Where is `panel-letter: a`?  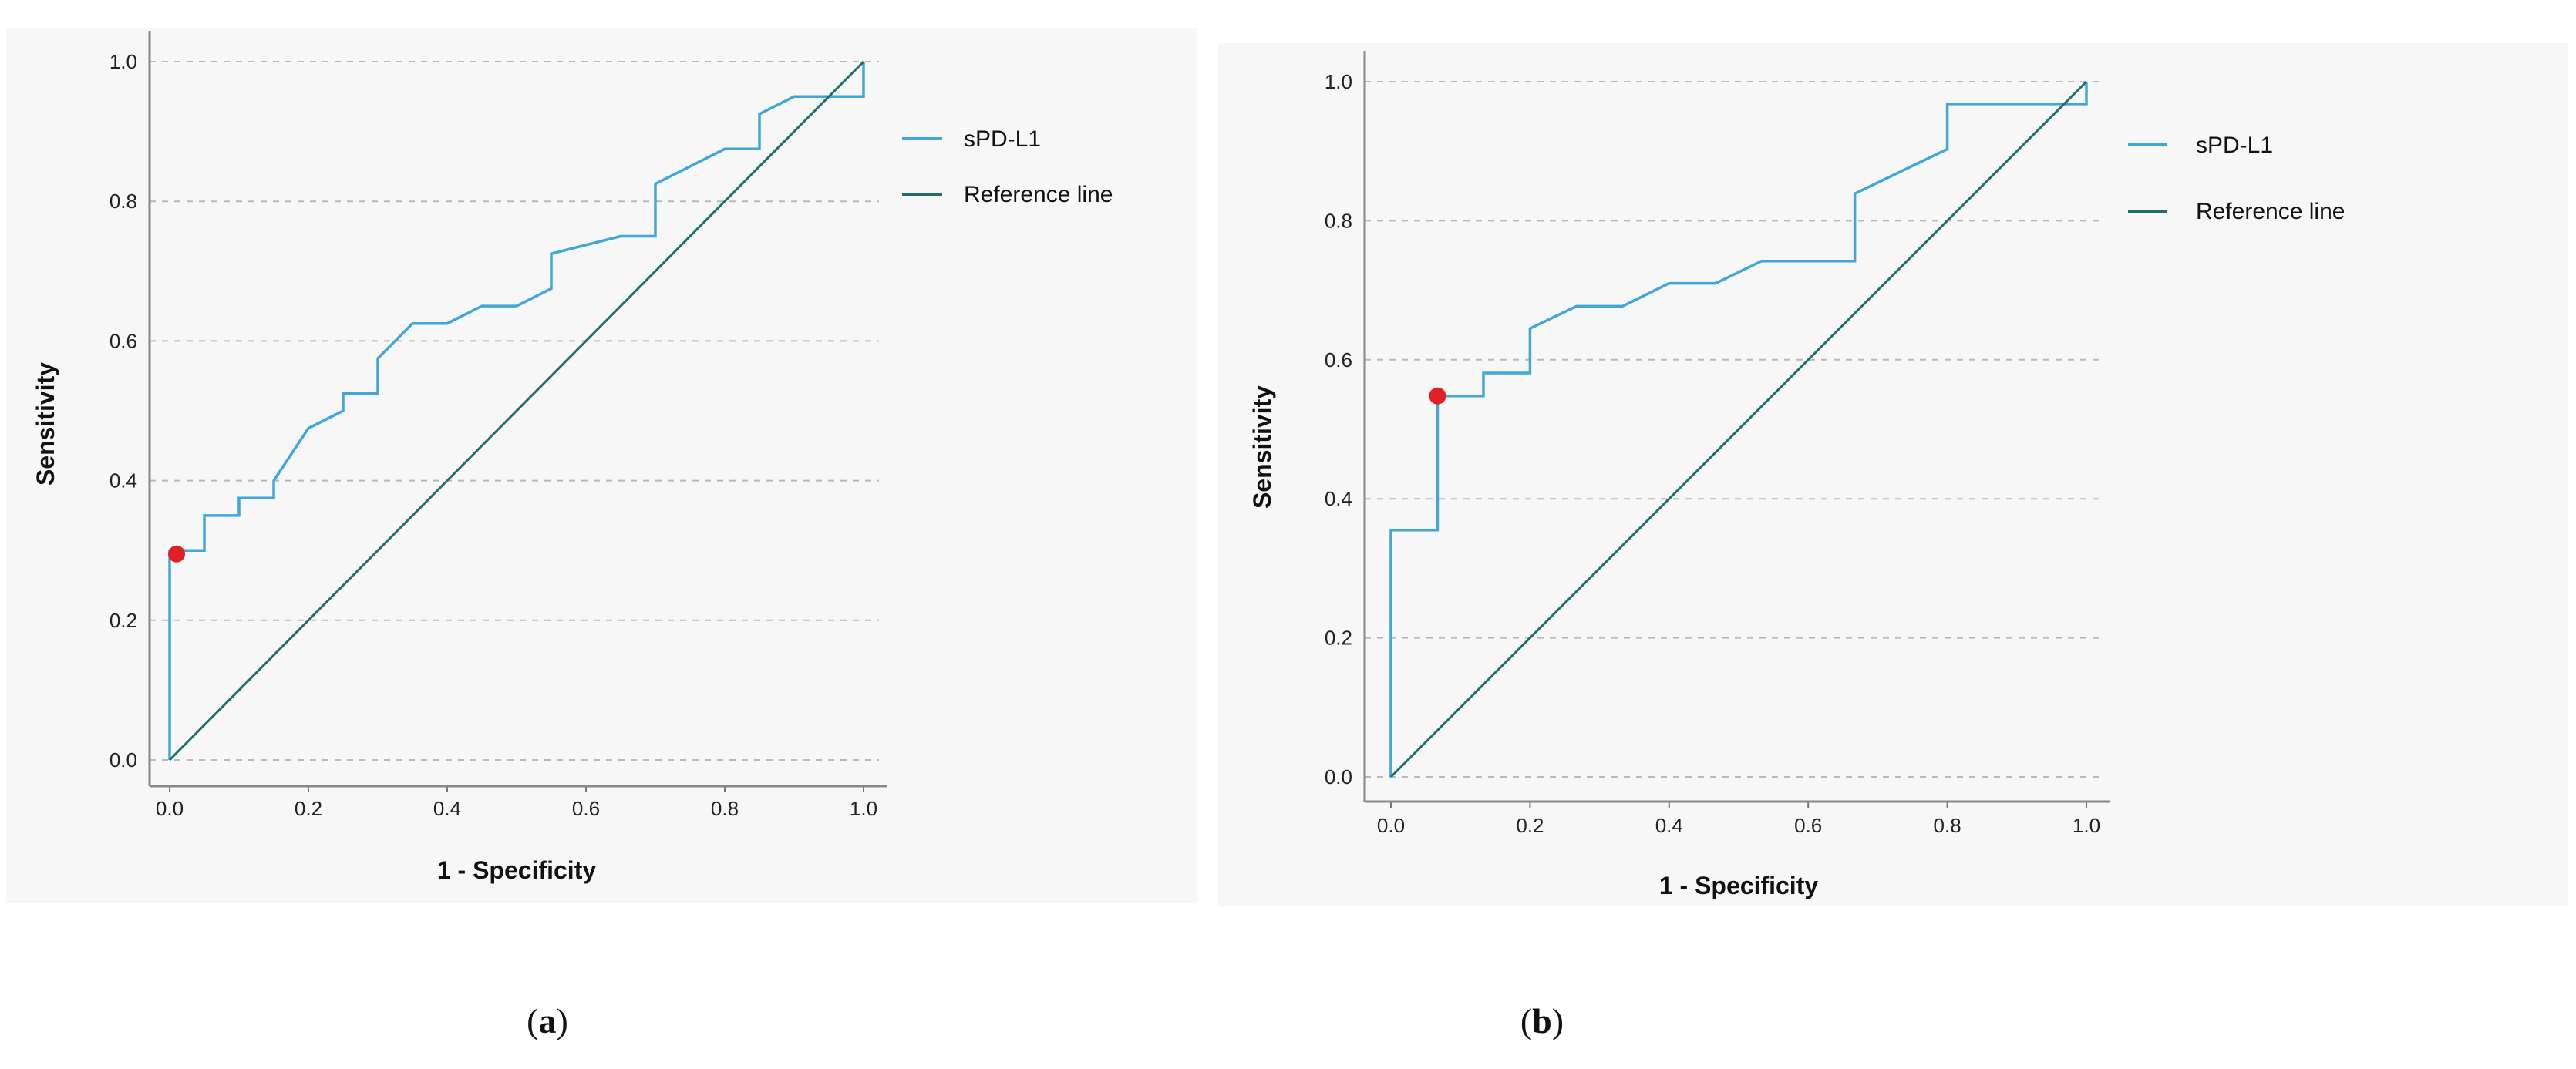 panel-letter: a is located at coordinates (548, 1020).